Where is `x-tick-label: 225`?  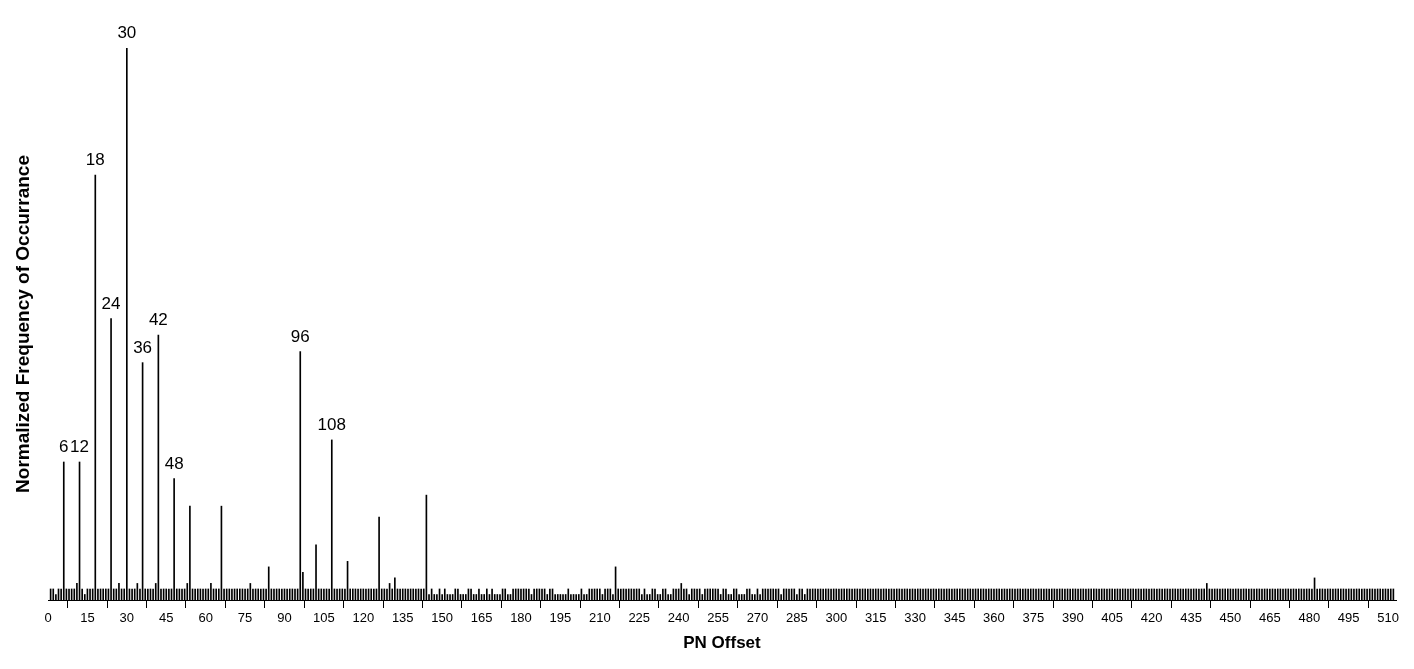
x-tick-label: 225 is located at coordinates (639, 618).